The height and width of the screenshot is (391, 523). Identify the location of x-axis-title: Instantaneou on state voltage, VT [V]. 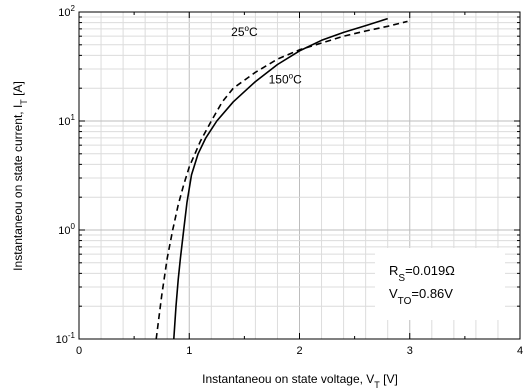
(300, 381).